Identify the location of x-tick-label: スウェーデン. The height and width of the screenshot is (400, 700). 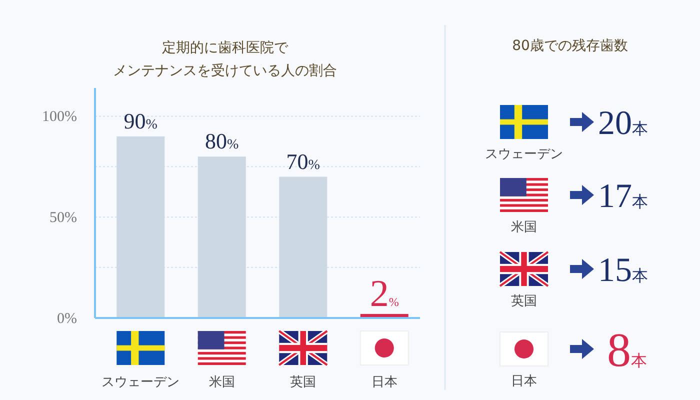
(141, 382).